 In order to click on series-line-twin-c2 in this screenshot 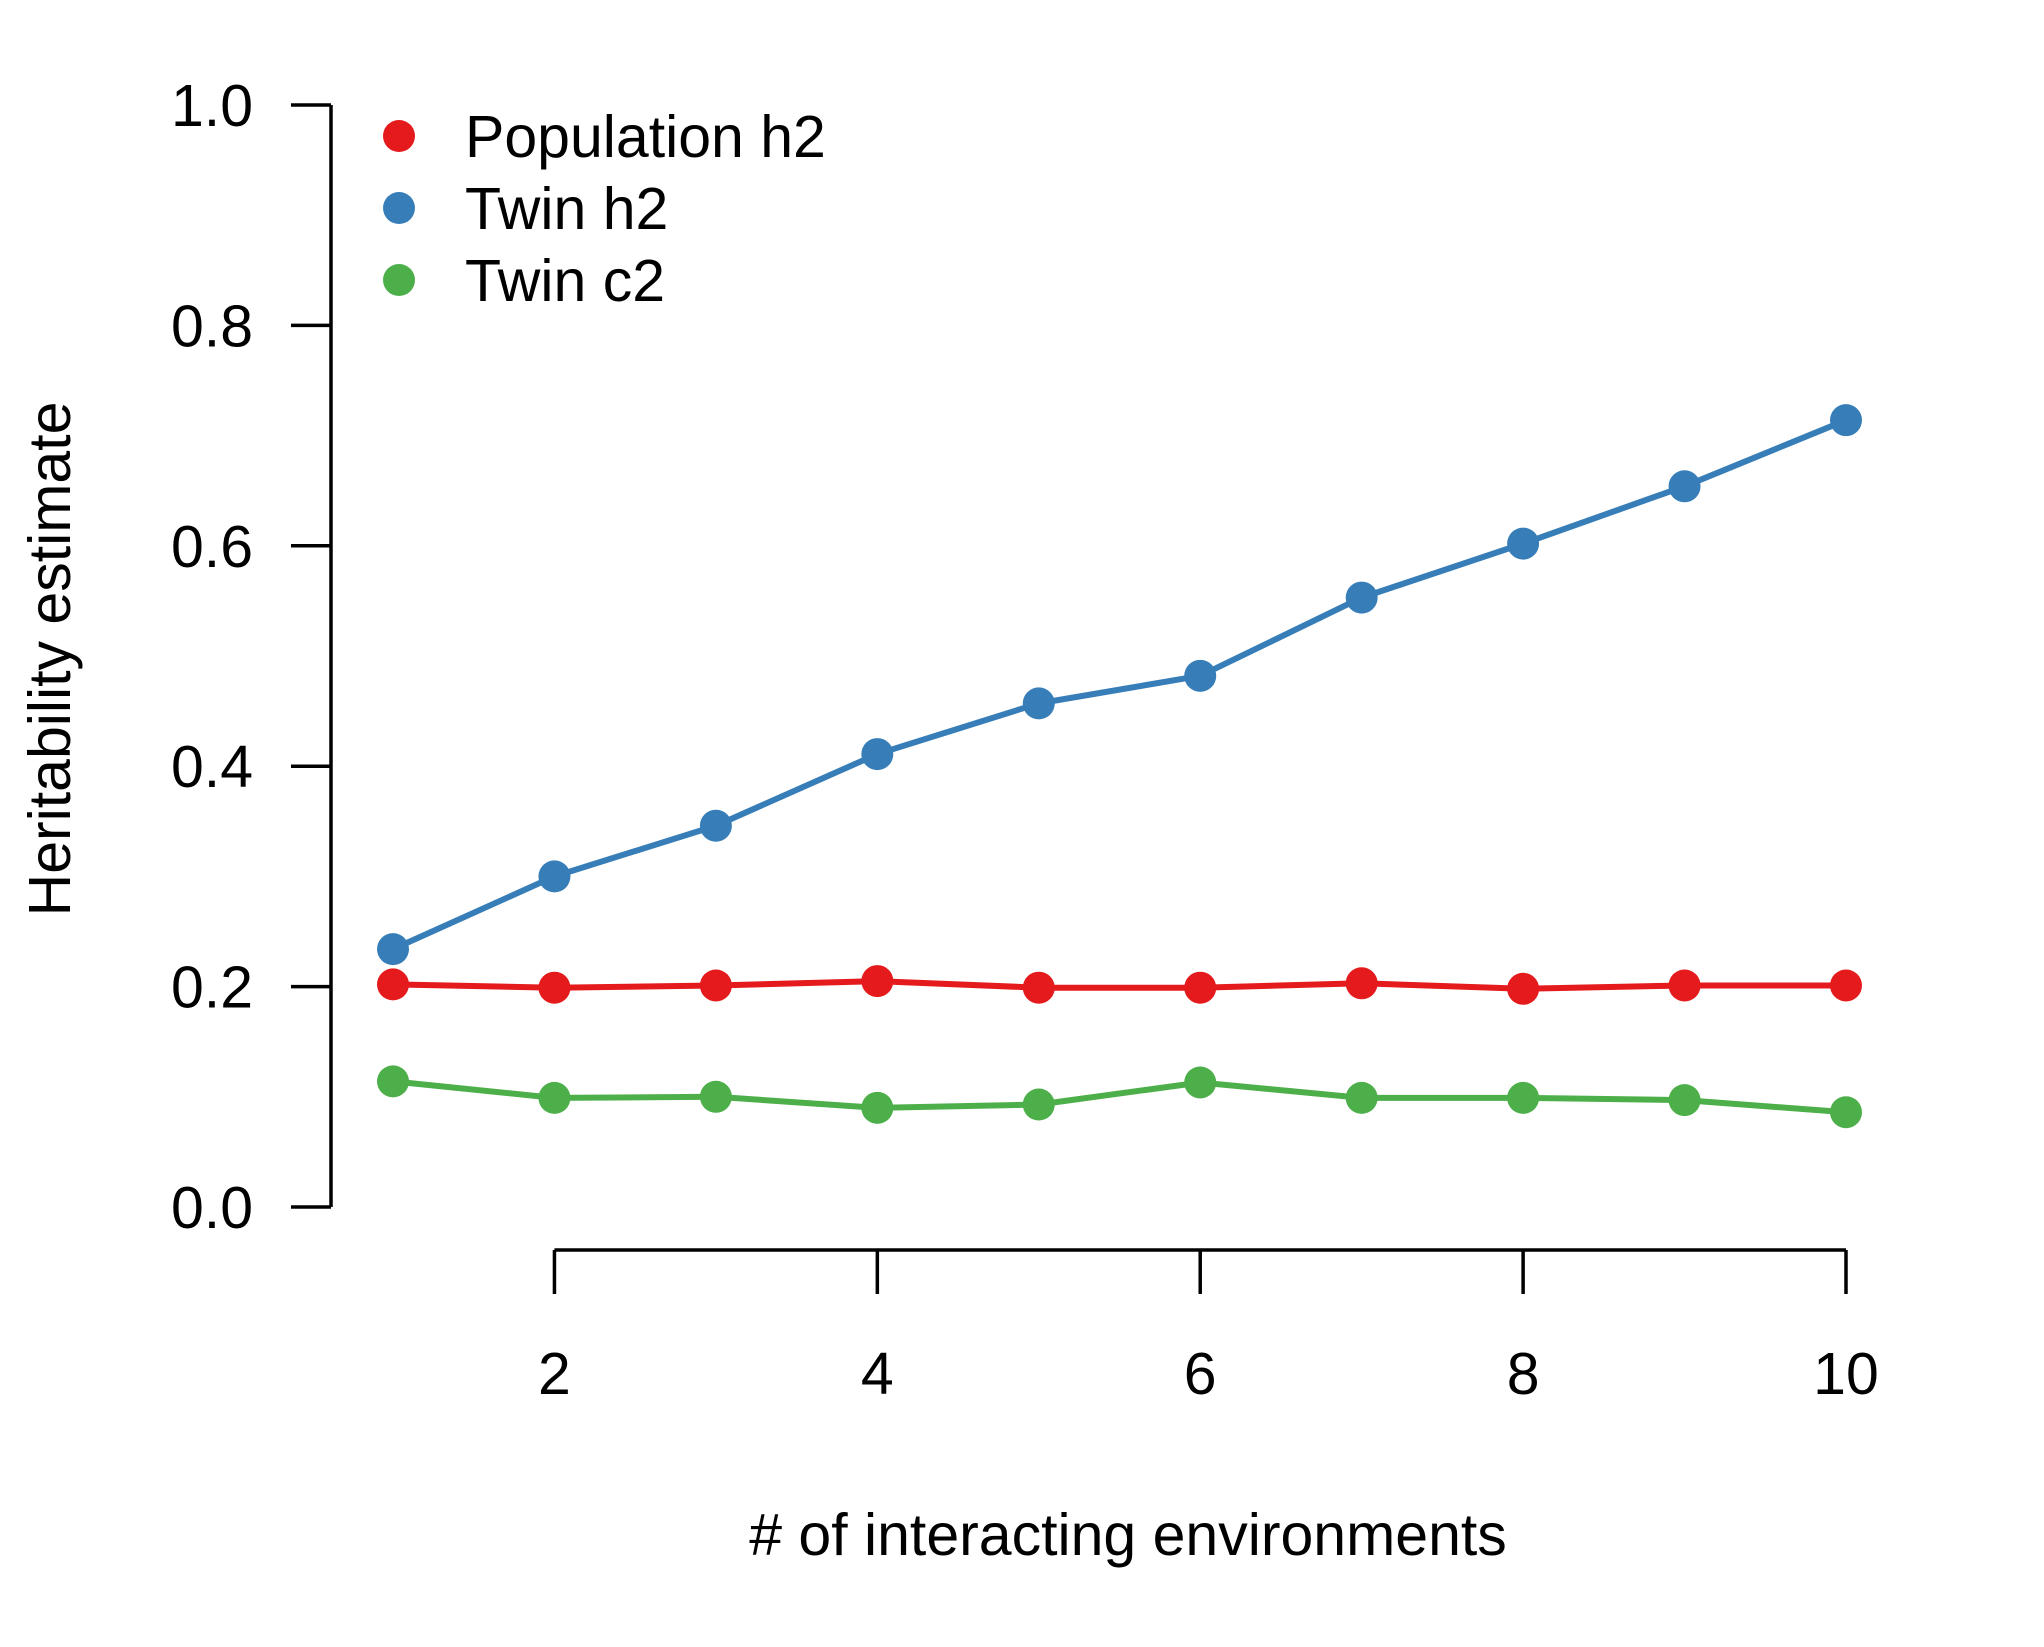, I will do `click(1119, 1097)`.